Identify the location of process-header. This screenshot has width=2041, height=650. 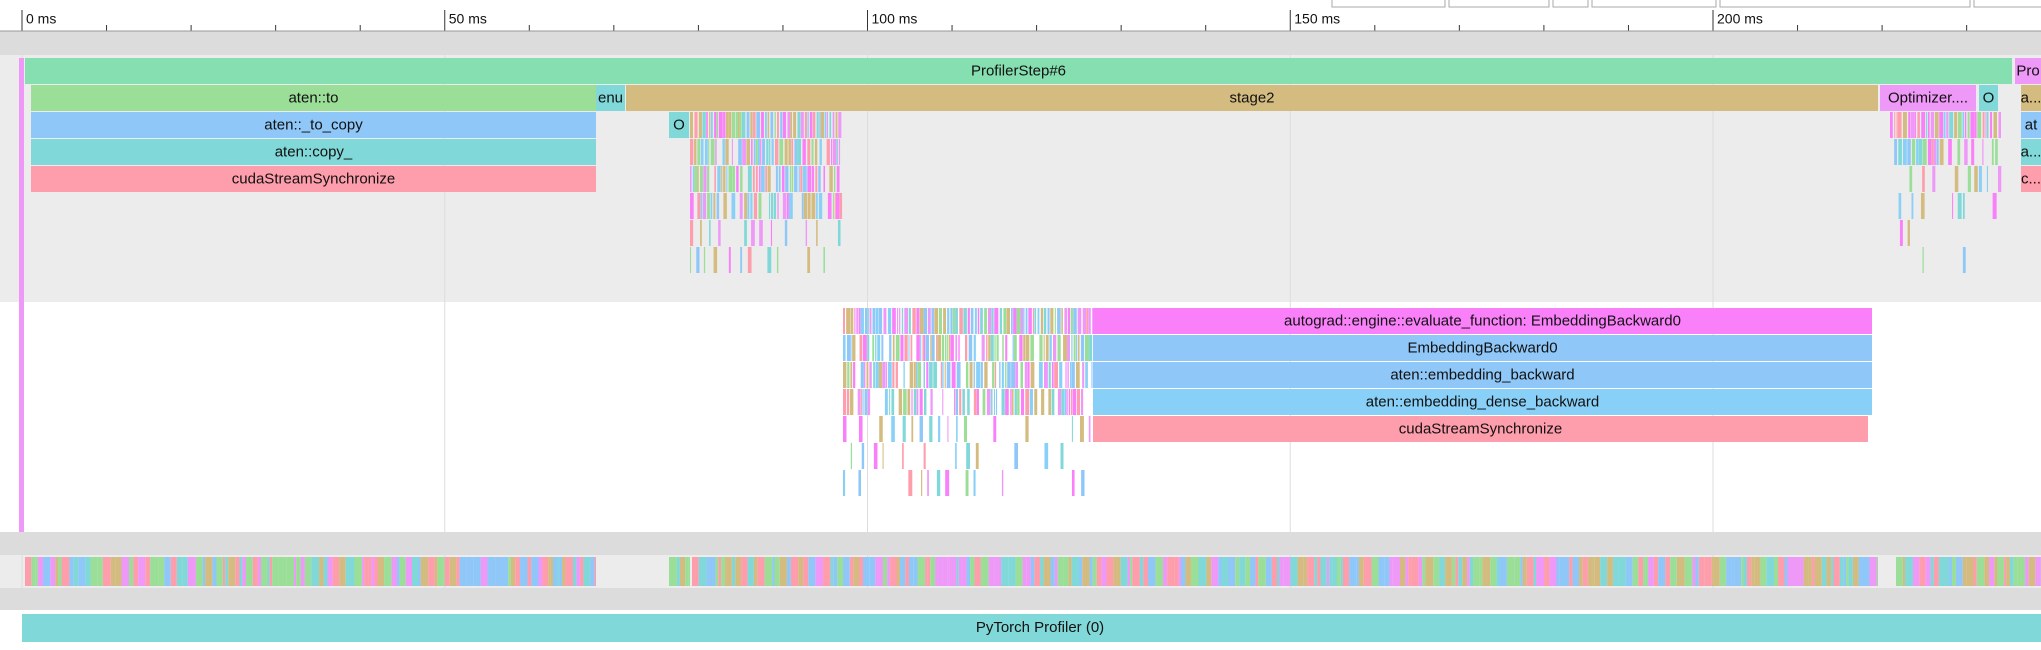
(1020, 43).